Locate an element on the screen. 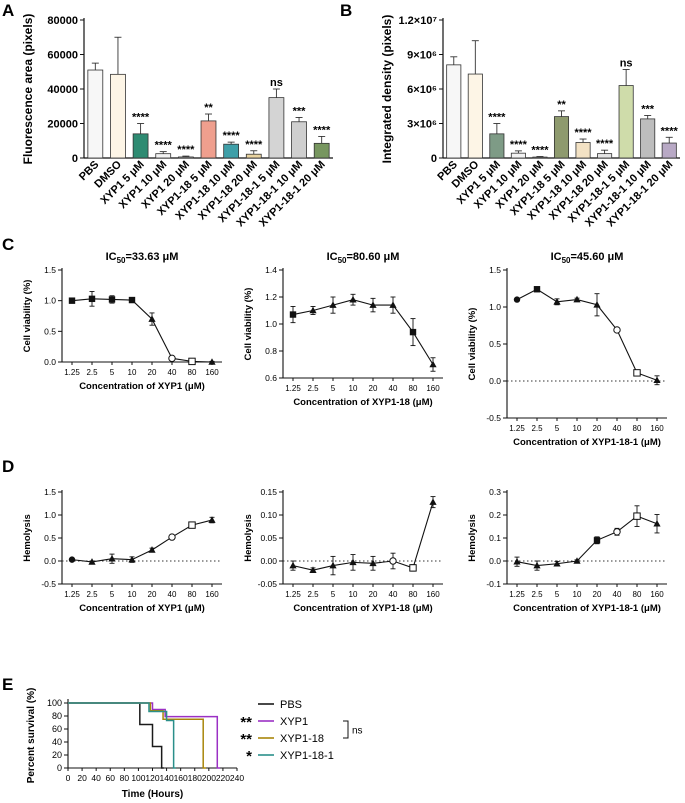  chart-title: IC50=45.60 μM is located at coordinates (587, 258).